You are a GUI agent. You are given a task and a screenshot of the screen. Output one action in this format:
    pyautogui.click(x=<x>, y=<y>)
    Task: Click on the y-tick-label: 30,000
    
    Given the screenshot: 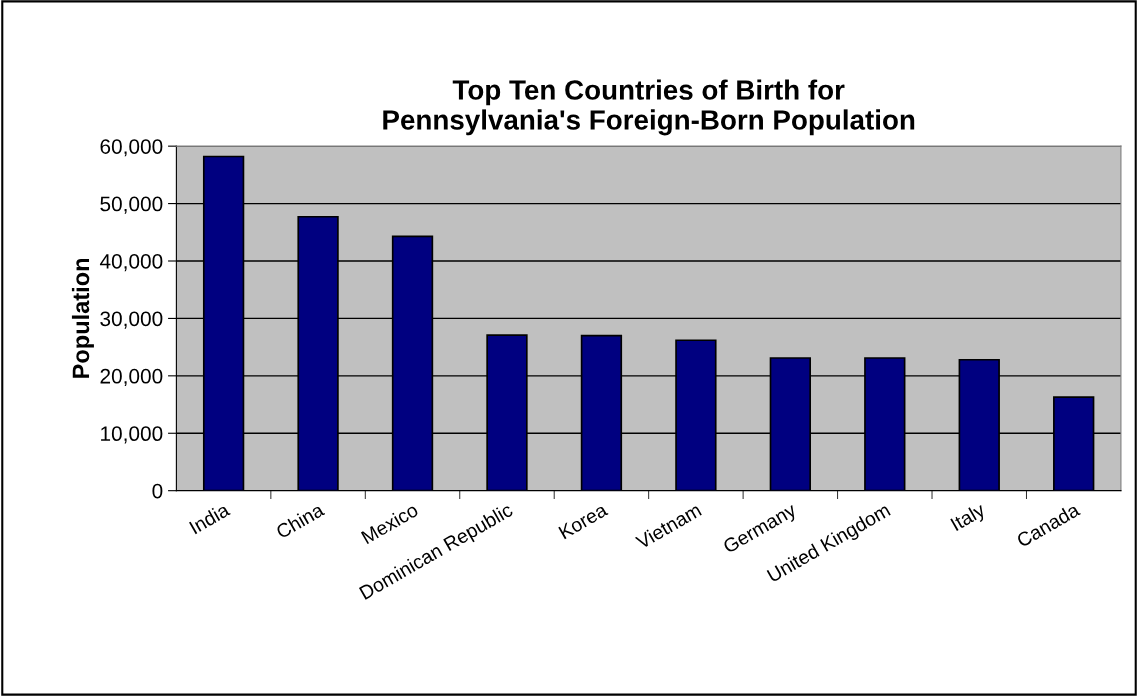 What is the action you would take?
    pyautogui.click(x=131, y=320)
    